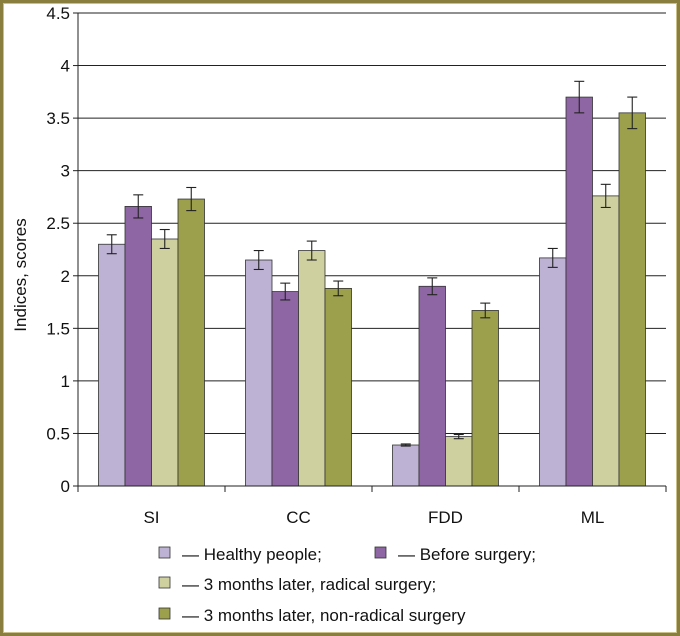 The image size is (680, 636). Describe the element at coordinates (65, 171) in the screenshot. I see `y-tick-label: 3` at that location.